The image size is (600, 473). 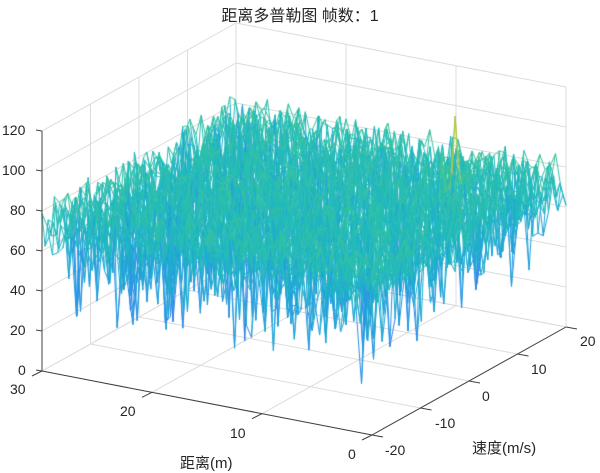 What do you see at coordinates (486, 396) in the screenshot?
I see `velocity-tick-0: 0` at bounding box center [486, 396].